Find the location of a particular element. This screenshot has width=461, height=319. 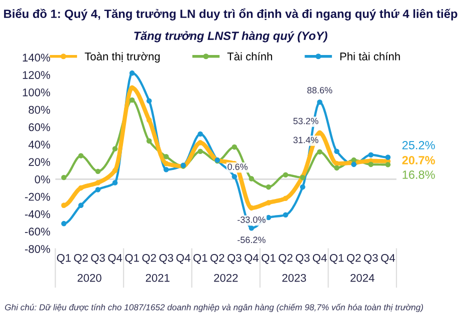

data-label: 16.8% is located at coordinates (418, 174).